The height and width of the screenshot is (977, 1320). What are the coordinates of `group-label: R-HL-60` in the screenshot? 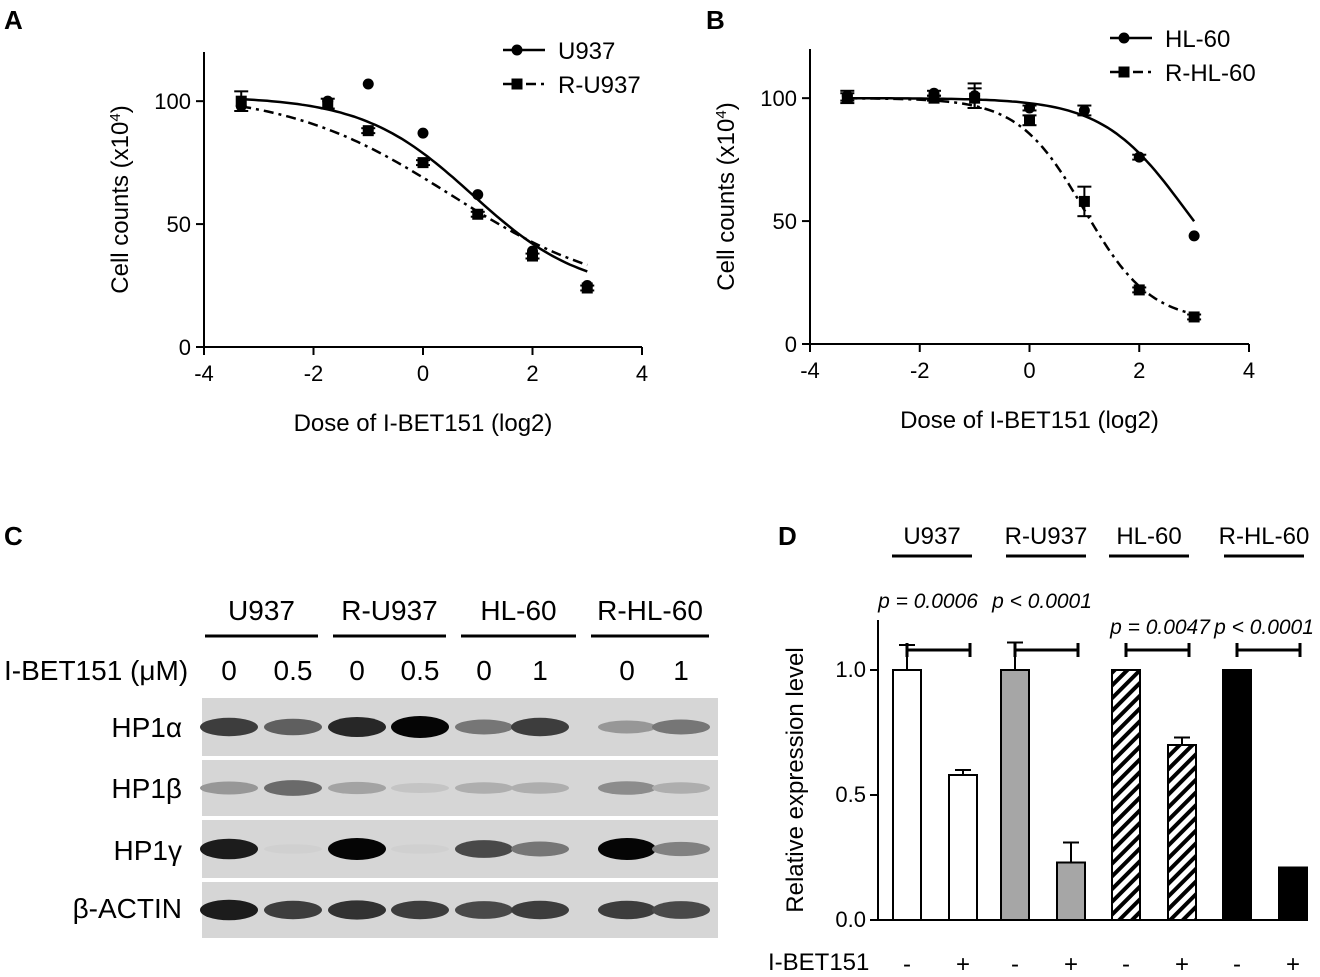 It's located at (1264, 536).